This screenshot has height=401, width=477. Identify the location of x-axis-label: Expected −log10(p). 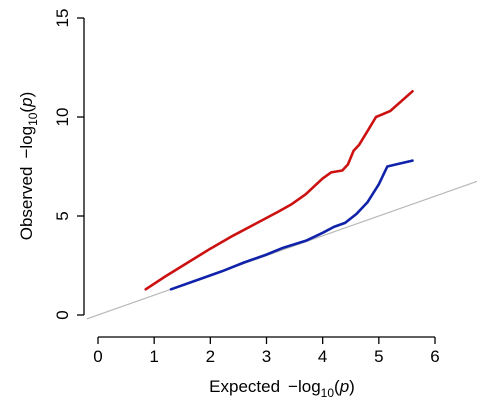
(282, 388).